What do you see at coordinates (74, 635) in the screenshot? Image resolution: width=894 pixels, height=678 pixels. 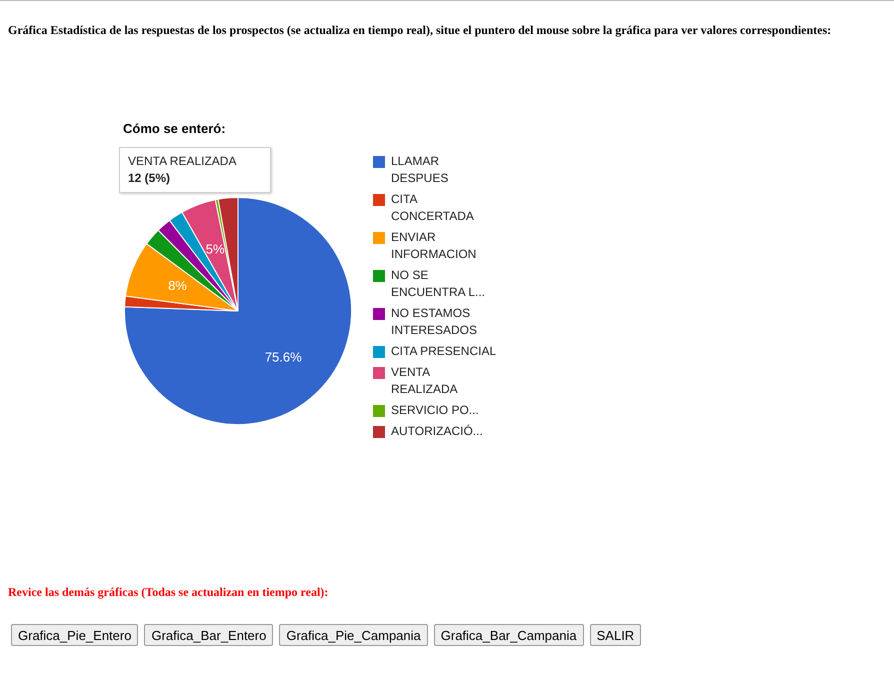 I see `text: Grafica_Pie_Entero` at bounding box center [74, 635].